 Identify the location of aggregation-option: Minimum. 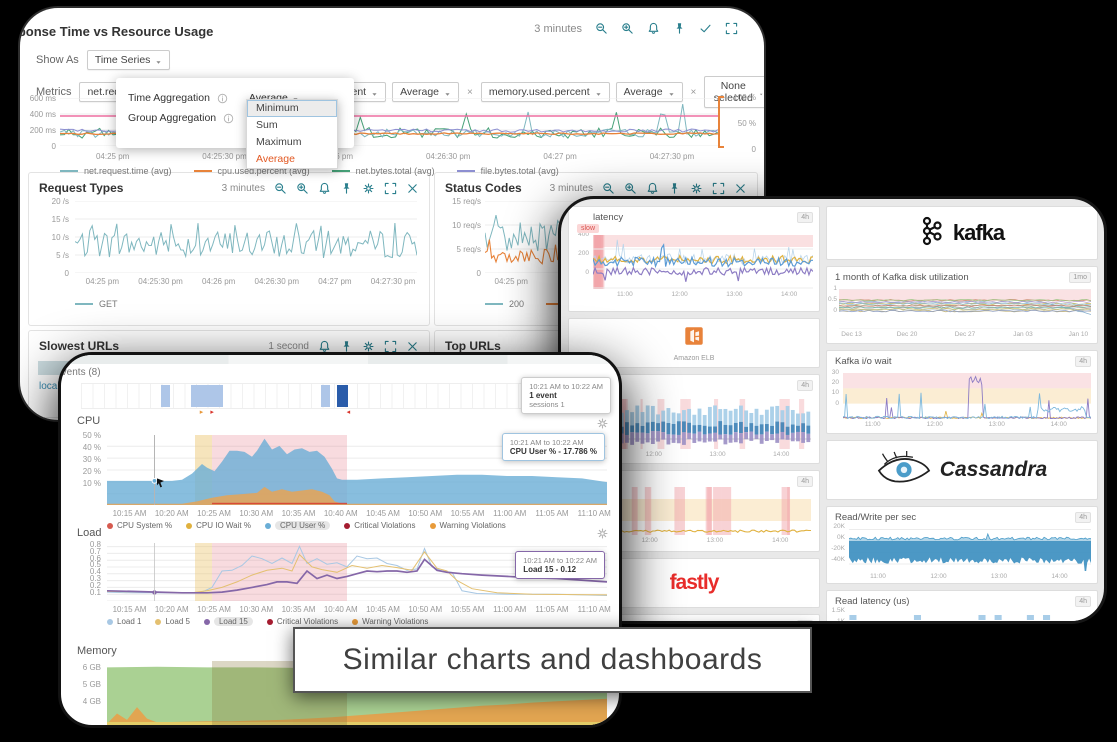
(292, 108).